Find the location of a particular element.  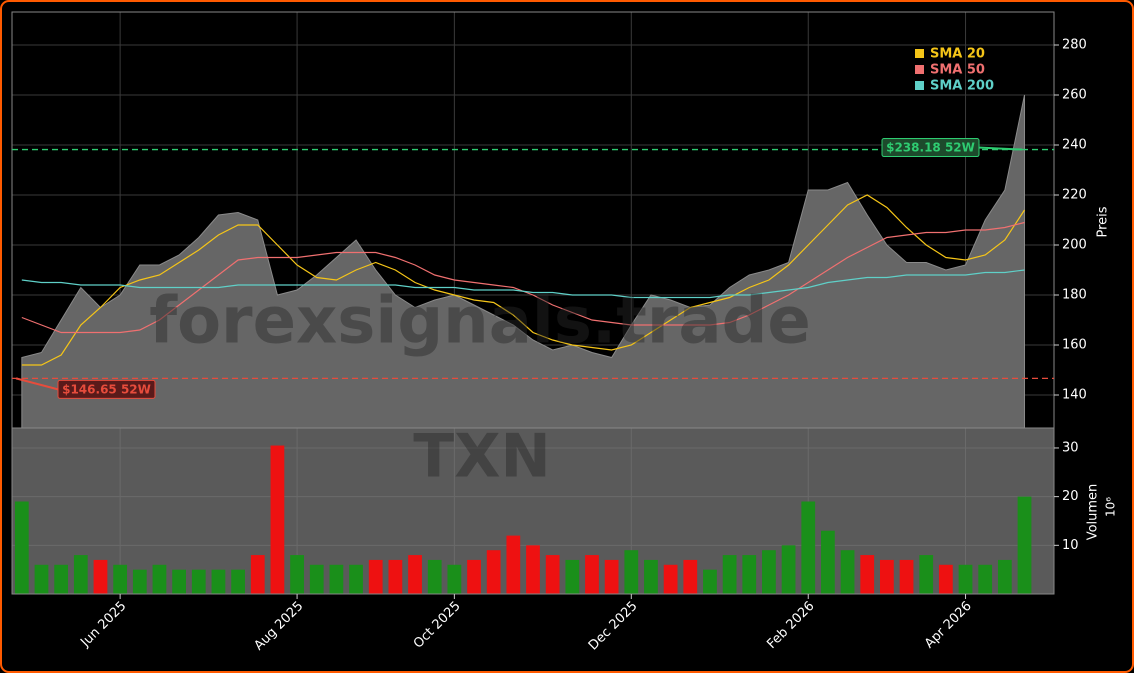

y-tick-label: 280 is located at coordinates (1074, 45).